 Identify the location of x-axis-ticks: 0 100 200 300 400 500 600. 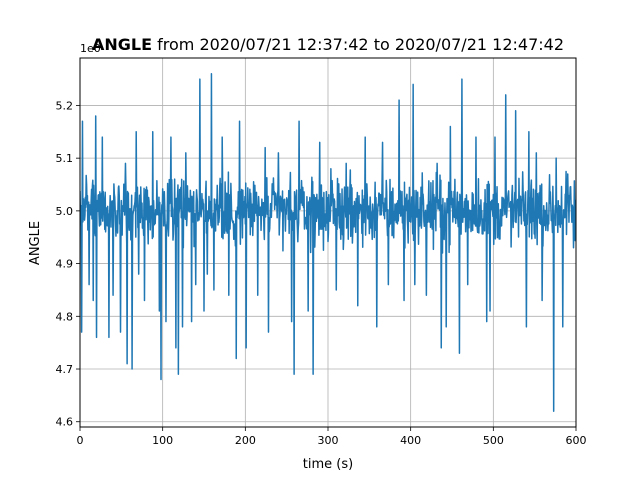
(332, 437).